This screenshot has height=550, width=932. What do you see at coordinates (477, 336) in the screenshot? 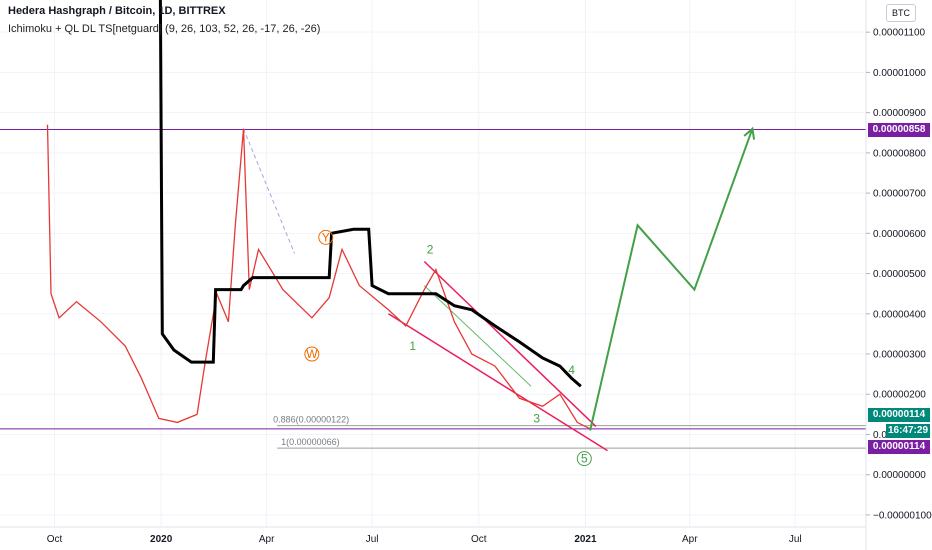
I see `thin-guide` at bounding box center [477, 336].